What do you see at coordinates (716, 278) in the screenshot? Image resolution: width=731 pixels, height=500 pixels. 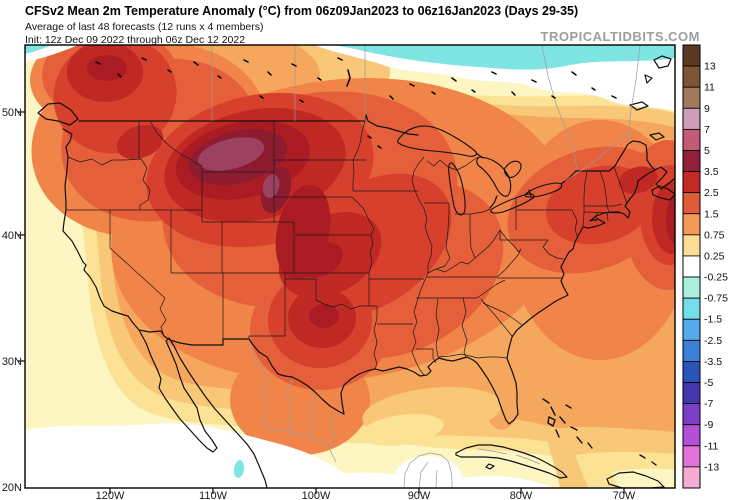 I see `colorbar-tick-label: -0.25` at bounding box center [716, 278].